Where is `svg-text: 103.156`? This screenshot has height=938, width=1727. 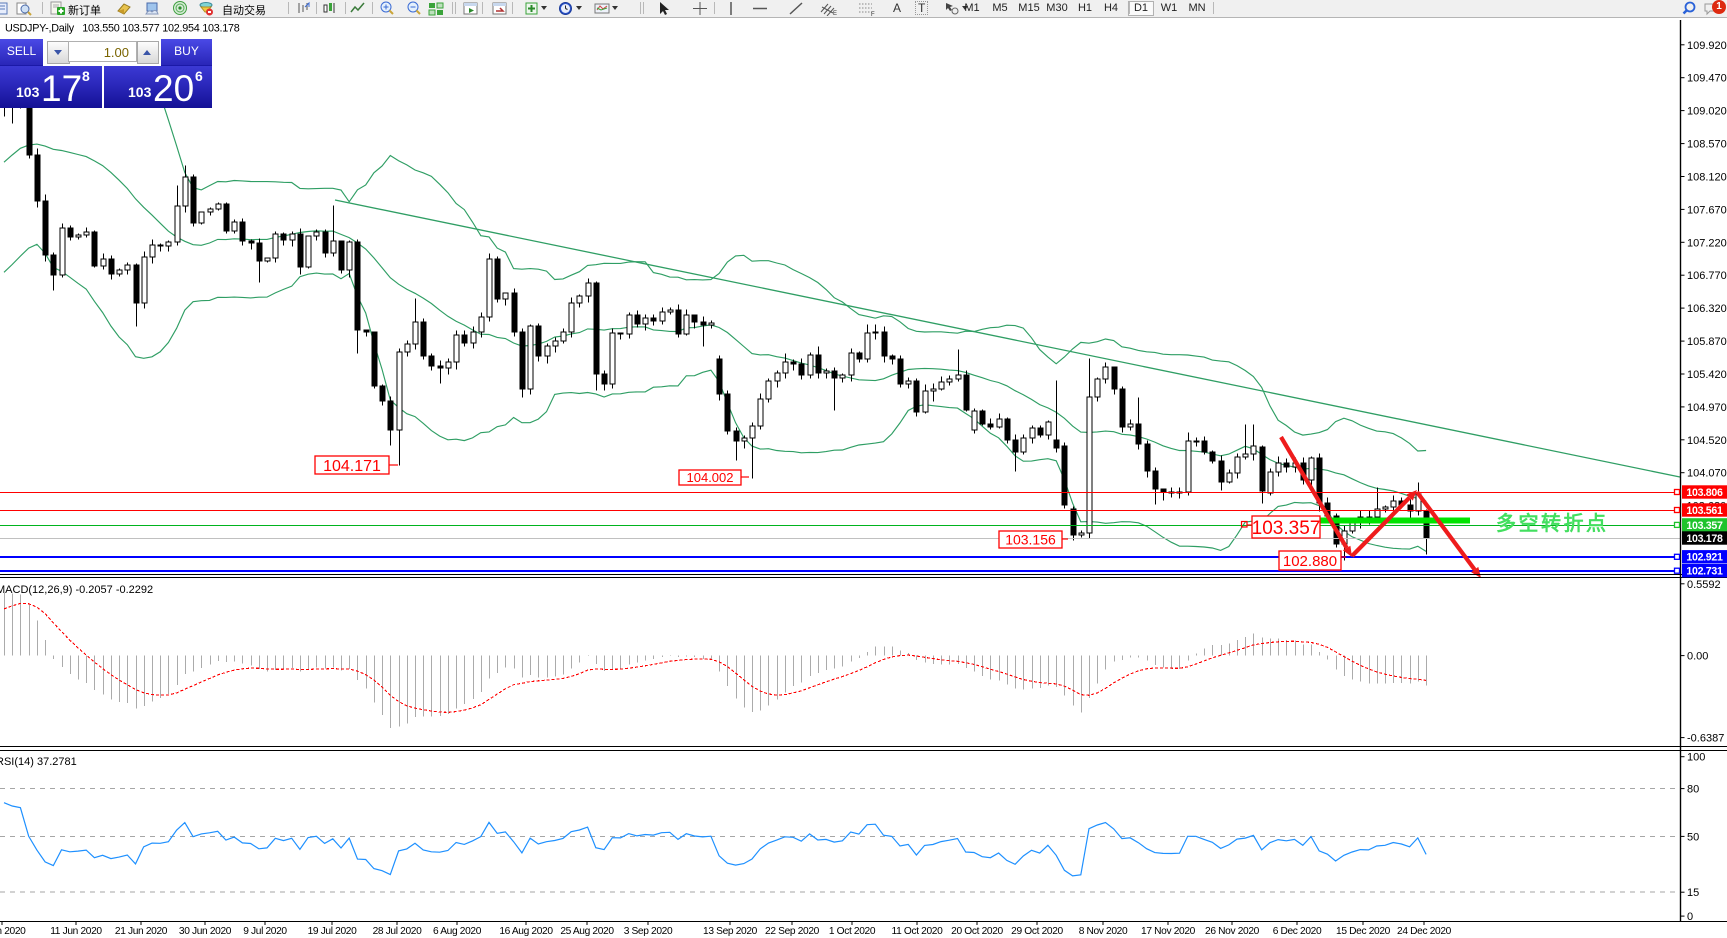
svg-text: 103.156 is located at coordinates (1030, 540).